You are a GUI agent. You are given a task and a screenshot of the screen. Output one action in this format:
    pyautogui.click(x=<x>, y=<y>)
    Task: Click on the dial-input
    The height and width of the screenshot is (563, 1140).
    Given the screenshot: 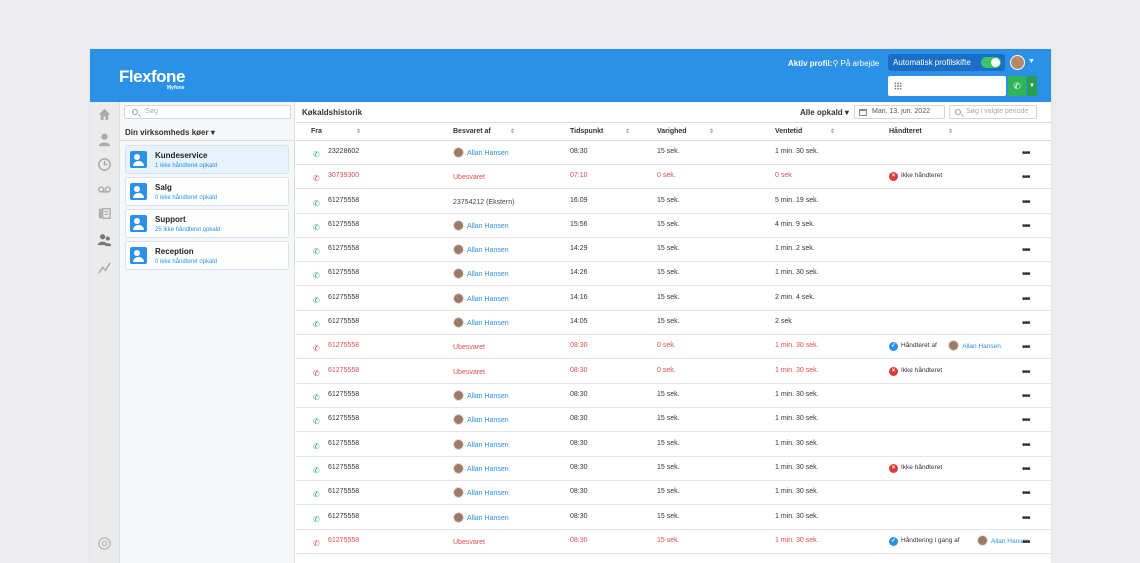 What is the action you would take?
    pyautogui.click(x=947, y=86)
    